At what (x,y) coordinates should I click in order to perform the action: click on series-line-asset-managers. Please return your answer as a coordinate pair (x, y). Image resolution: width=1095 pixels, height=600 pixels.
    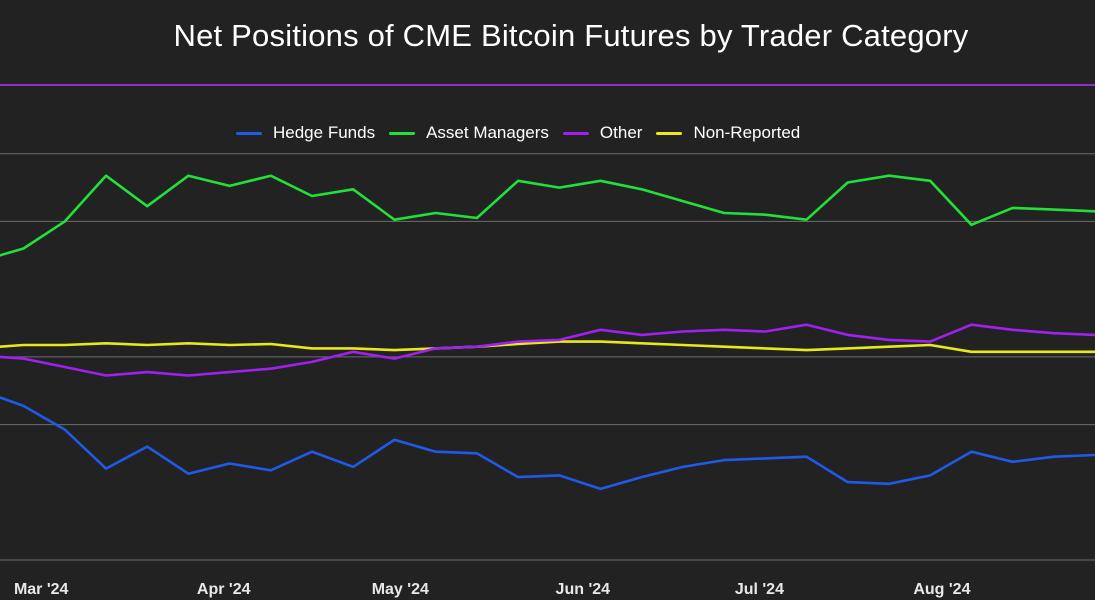
    Looking at the image, I should click on (547, 215).